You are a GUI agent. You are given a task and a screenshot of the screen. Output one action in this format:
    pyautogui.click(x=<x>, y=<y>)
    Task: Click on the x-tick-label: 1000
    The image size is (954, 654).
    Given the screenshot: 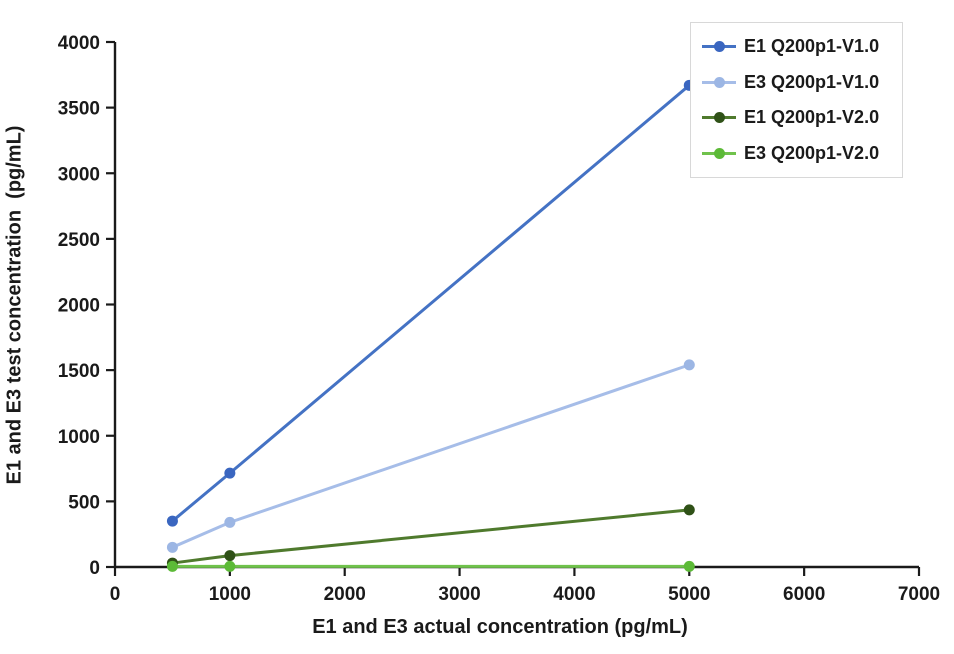 What is the action you would take?
    pyautogui.click(x=230, y=594)
    